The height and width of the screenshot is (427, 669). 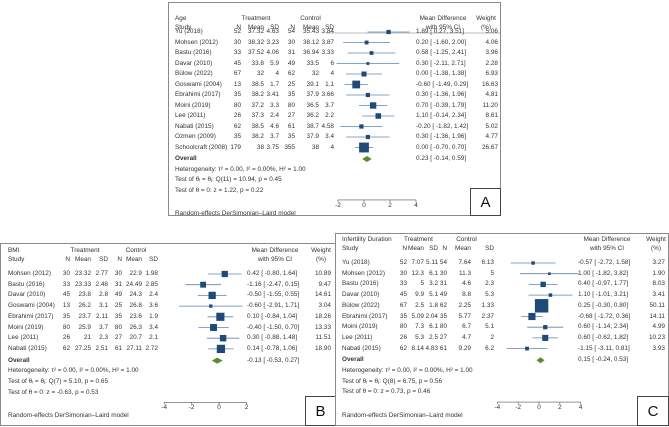 I want to click on study-ci-text: -0.50 [ -1.55, 0.55], so click(x=273, y=295).